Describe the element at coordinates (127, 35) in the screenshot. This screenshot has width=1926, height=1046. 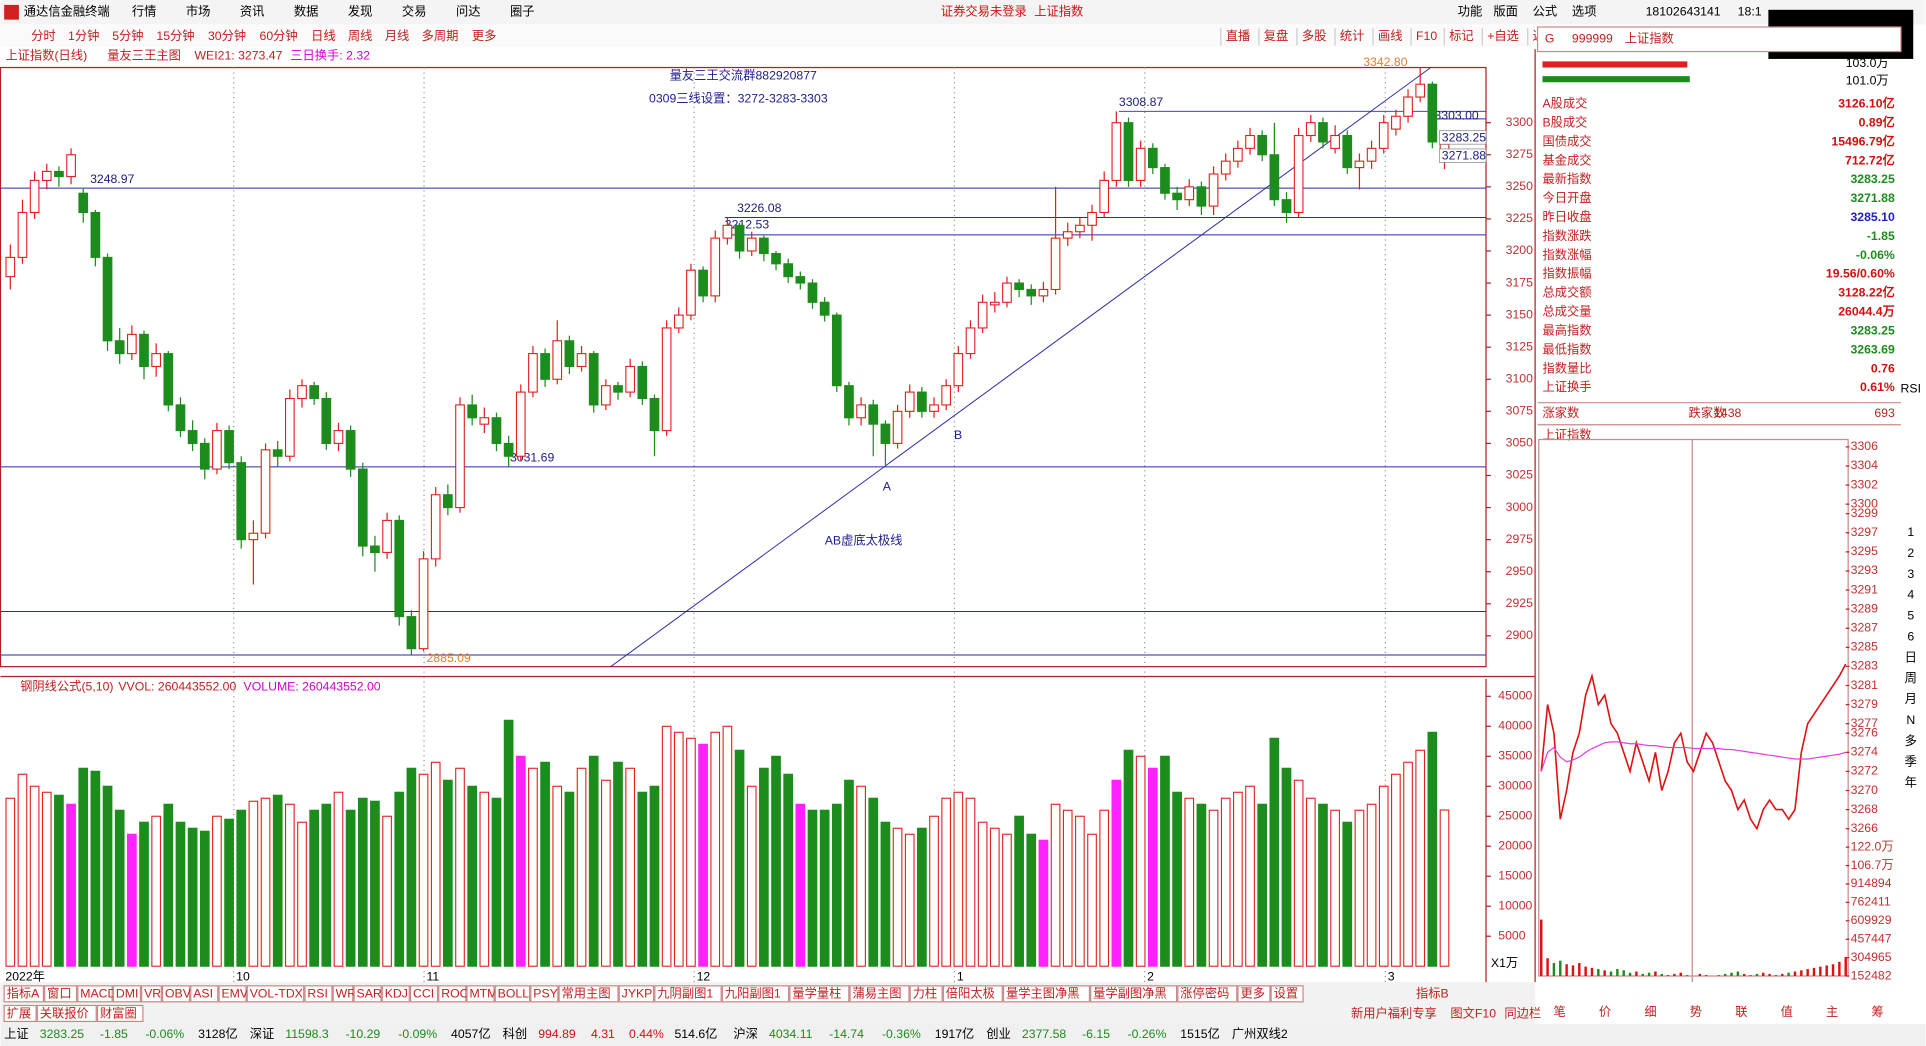
I see `period-tab: 5分钟` at that location.